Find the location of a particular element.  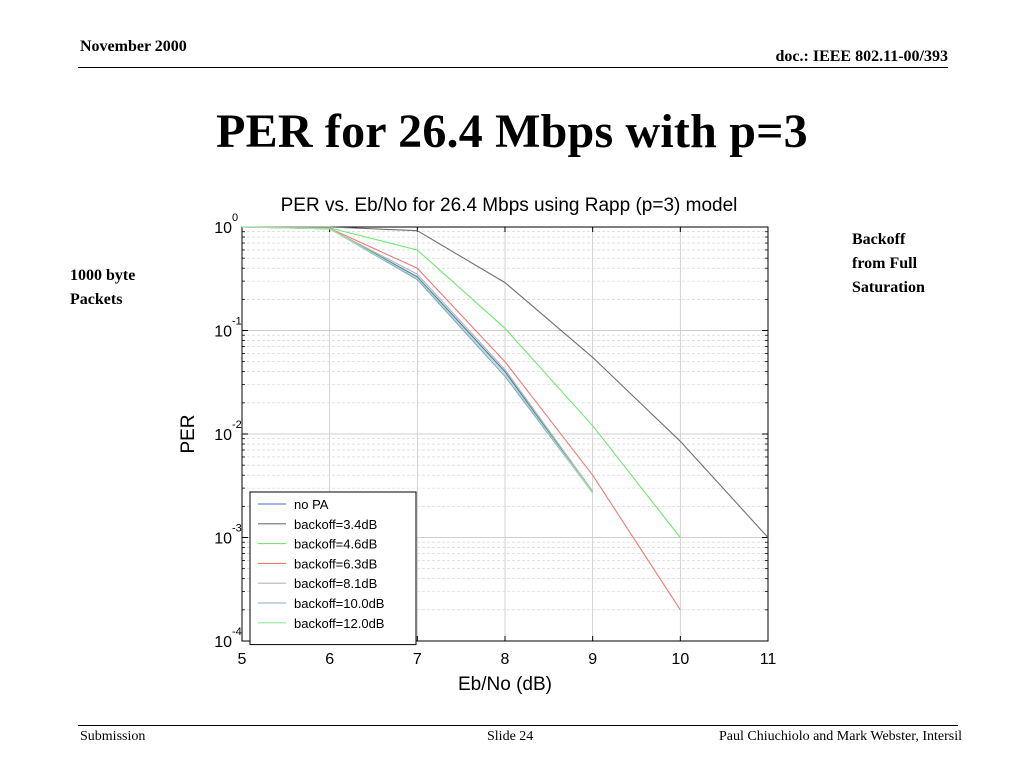

header-rule is located at coordinates (513, 67).